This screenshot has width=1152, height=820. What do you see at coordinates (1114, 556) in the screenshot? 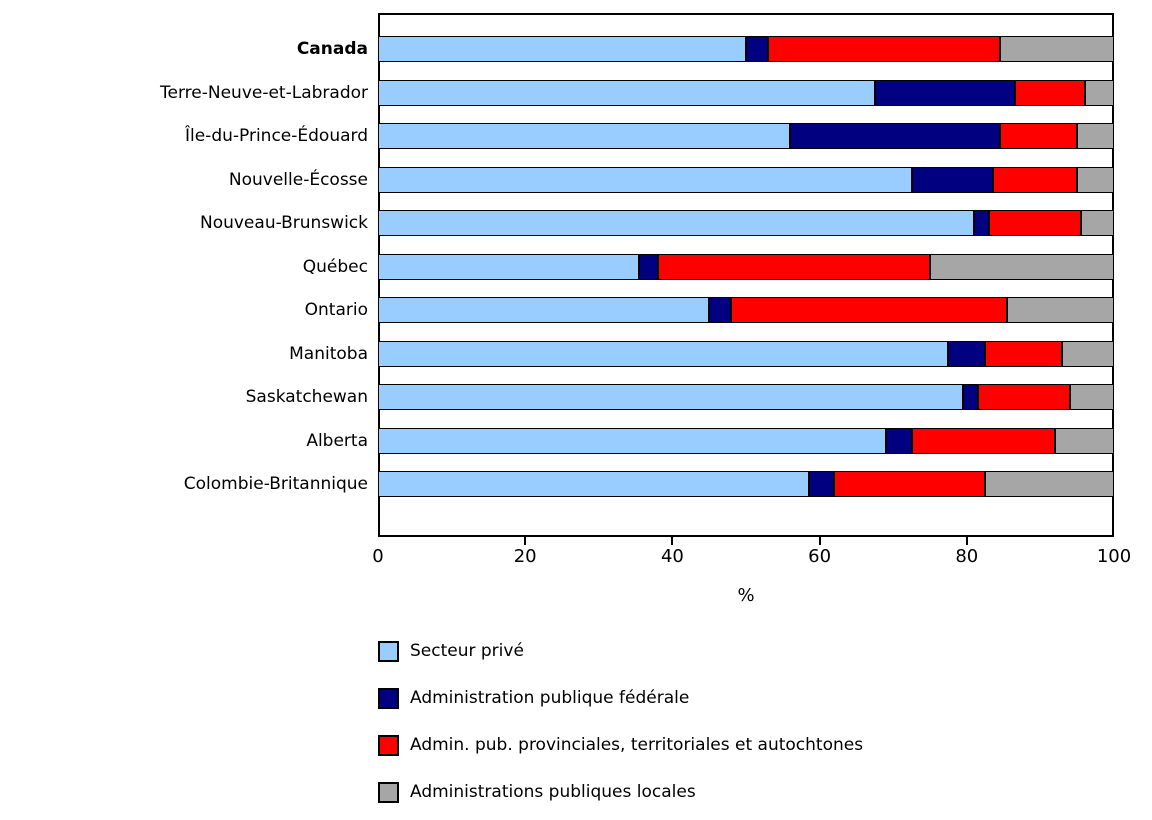
I see `x-axis-tick-label: 100` at bounding box center [1114, 556].